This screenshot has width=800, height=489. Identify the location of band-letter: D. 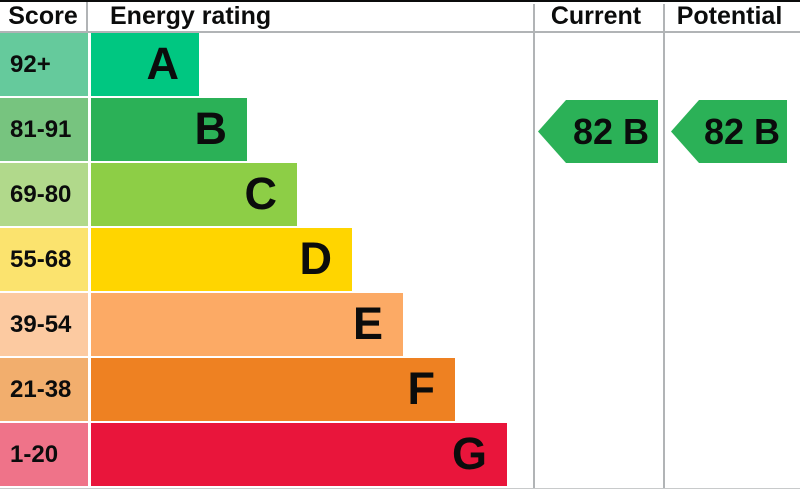
(316, 258).